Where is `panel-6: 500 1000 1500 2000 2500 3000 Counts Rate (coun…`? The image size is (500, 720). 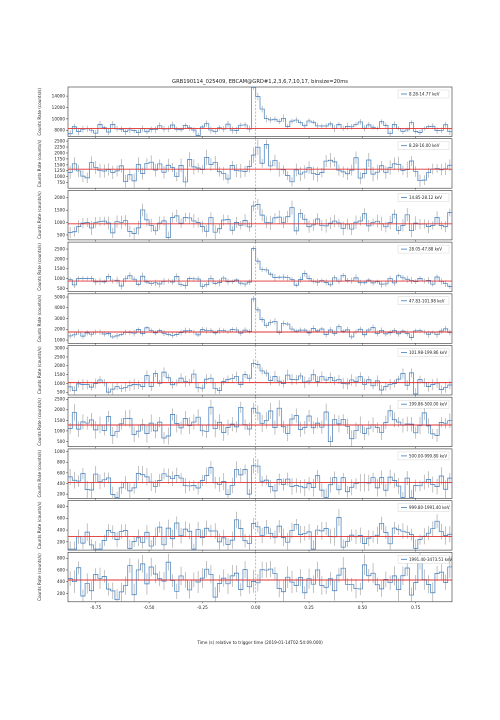
panel-6: 500 1000 1500 2000 2500 3000 Counts Rate (coun… is located at coordinates (245, 371).